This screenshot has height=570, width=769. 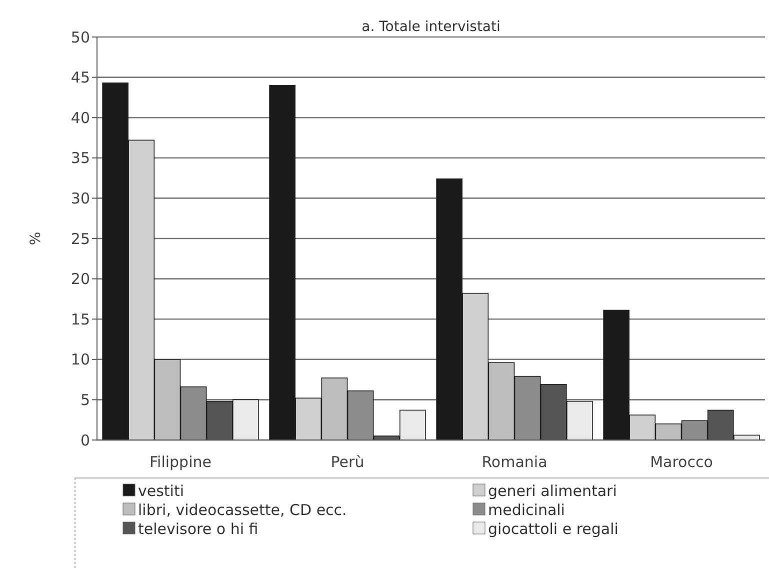 I want to click on legend-label: libri, videocassette, CD ecc., so click(x=242, y=510).